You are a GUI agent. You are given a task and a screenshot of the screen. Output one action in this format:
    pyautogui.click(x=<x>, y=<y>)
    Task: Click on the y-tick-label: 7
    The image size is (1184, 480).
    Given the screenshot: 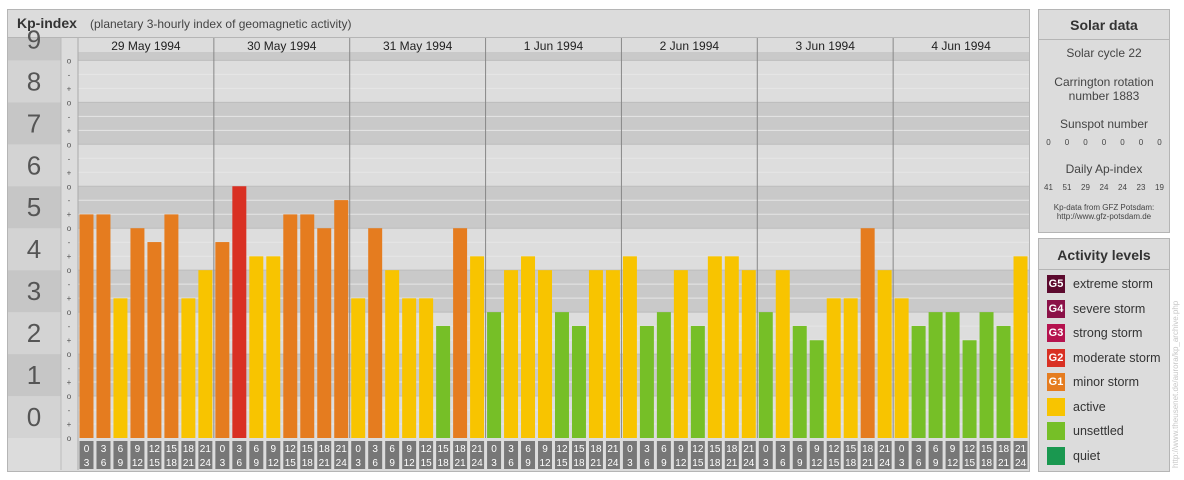 What is the action you would take?
    pyautogui.click(x=34, y=123)
    